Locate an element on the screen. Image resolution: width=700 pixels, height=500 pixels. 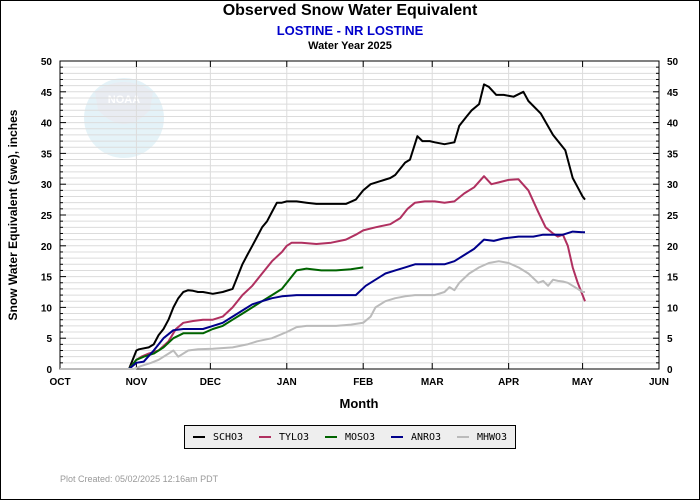
y-tick-label-right: 45 is located at coordinates (673, 93).